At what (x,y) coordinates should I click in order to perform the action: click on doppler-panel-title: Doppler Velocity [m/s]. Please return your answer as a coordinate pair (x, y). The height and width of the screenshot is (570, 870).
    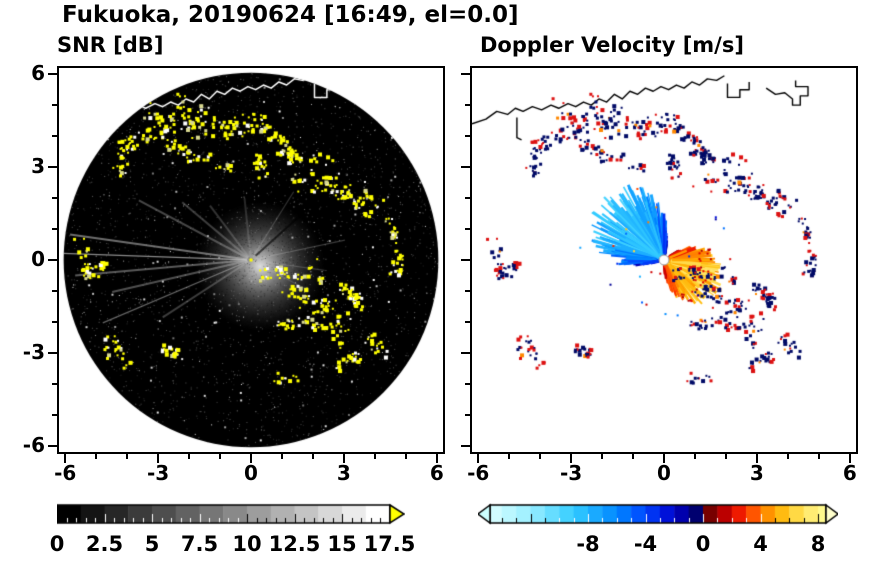
    Looking at the image, I should click on (612, 45).